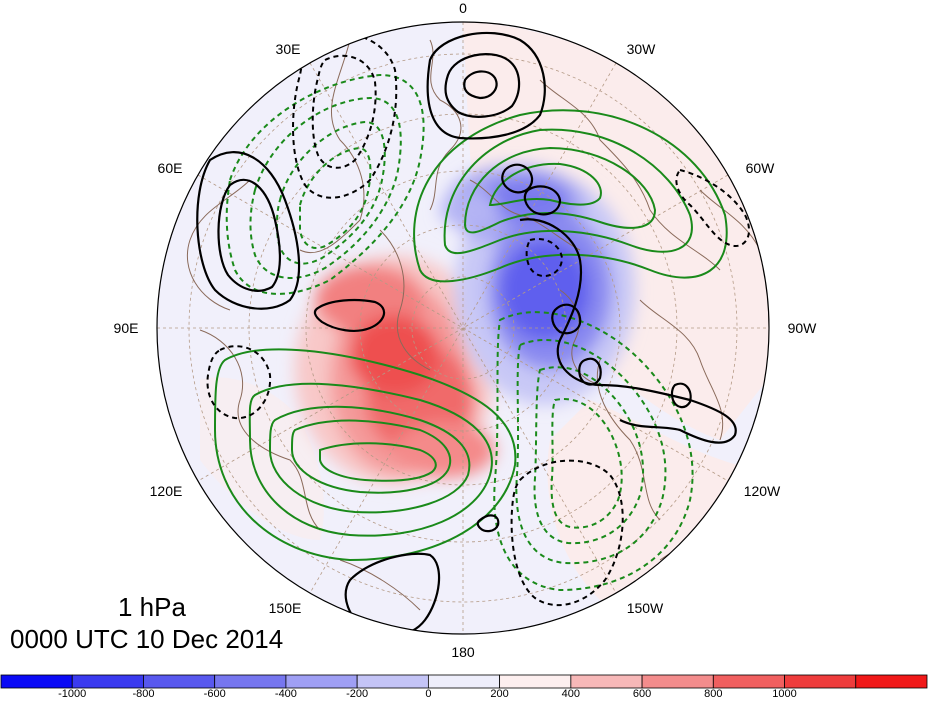 The height and width of the screenshot is (702, 928). What do you see at coordinates (803, 328) in the screenshot?
I see `lon-label-90w: 90W` at bounding box center [803, 328].